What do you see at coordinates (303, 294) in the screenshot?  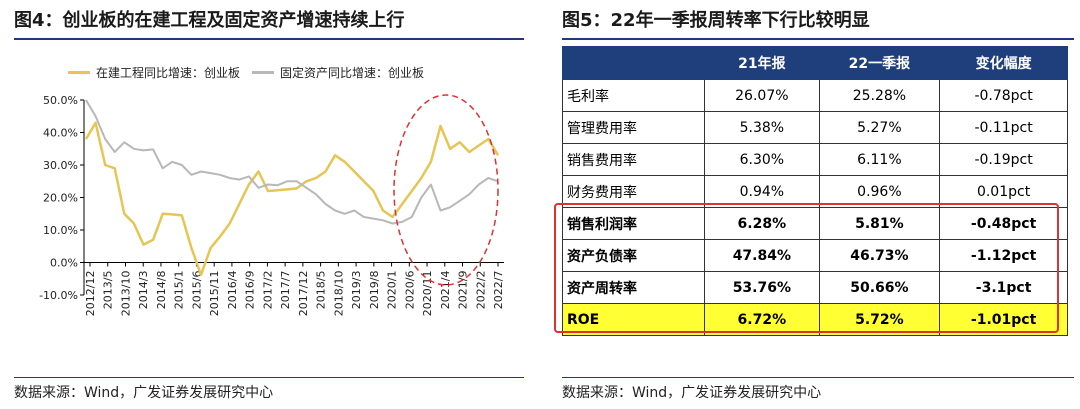 I see `x-tick-label: 2017/12` at bounding box center [303, 294].